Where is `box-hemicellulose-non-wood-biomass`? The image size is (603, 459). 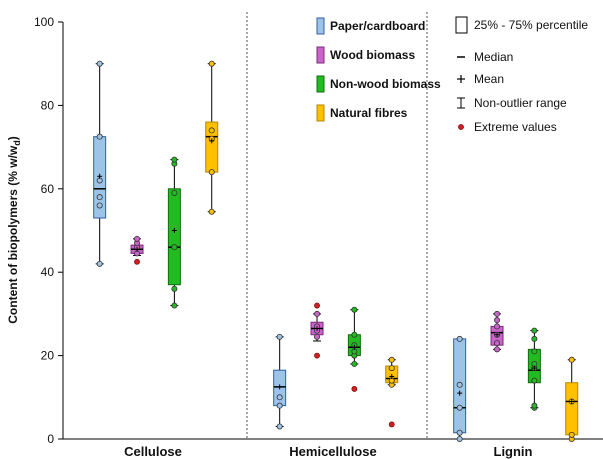 box-hemicellulose-non-wood-biomass is located at coordinates (354, 349).